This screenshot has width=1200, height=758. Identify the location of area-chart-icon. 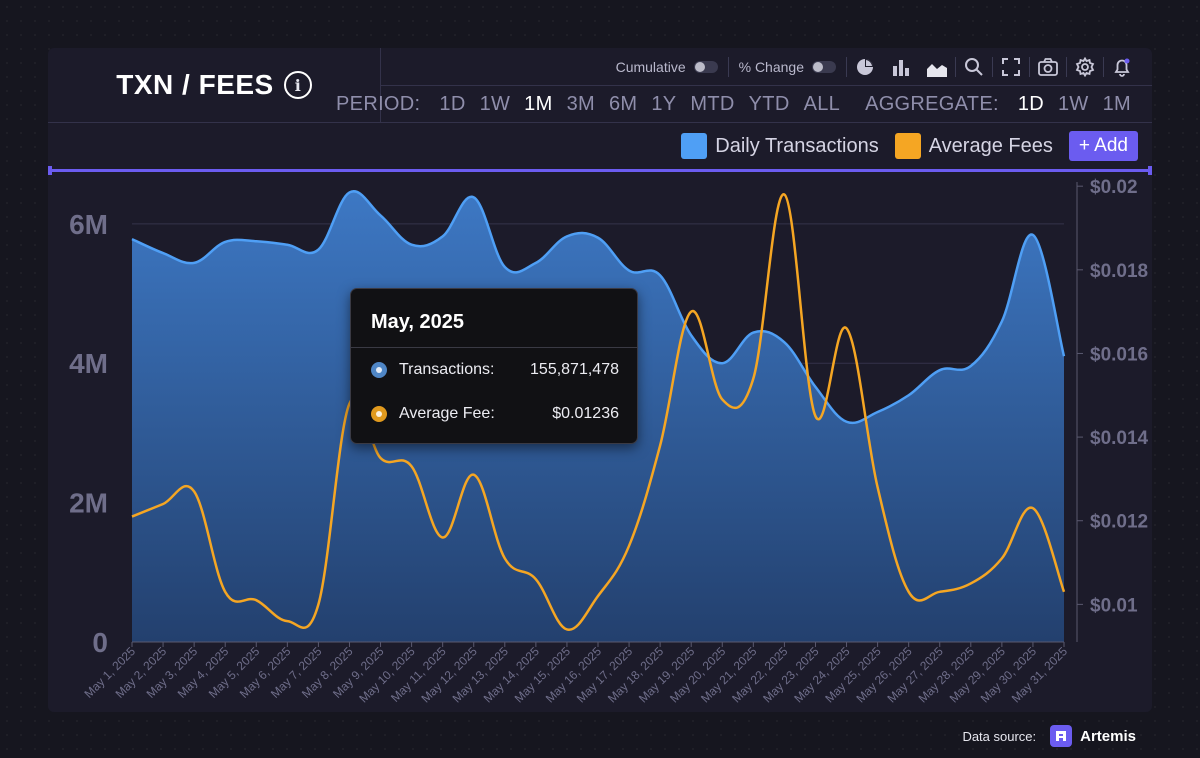
(937, 67).